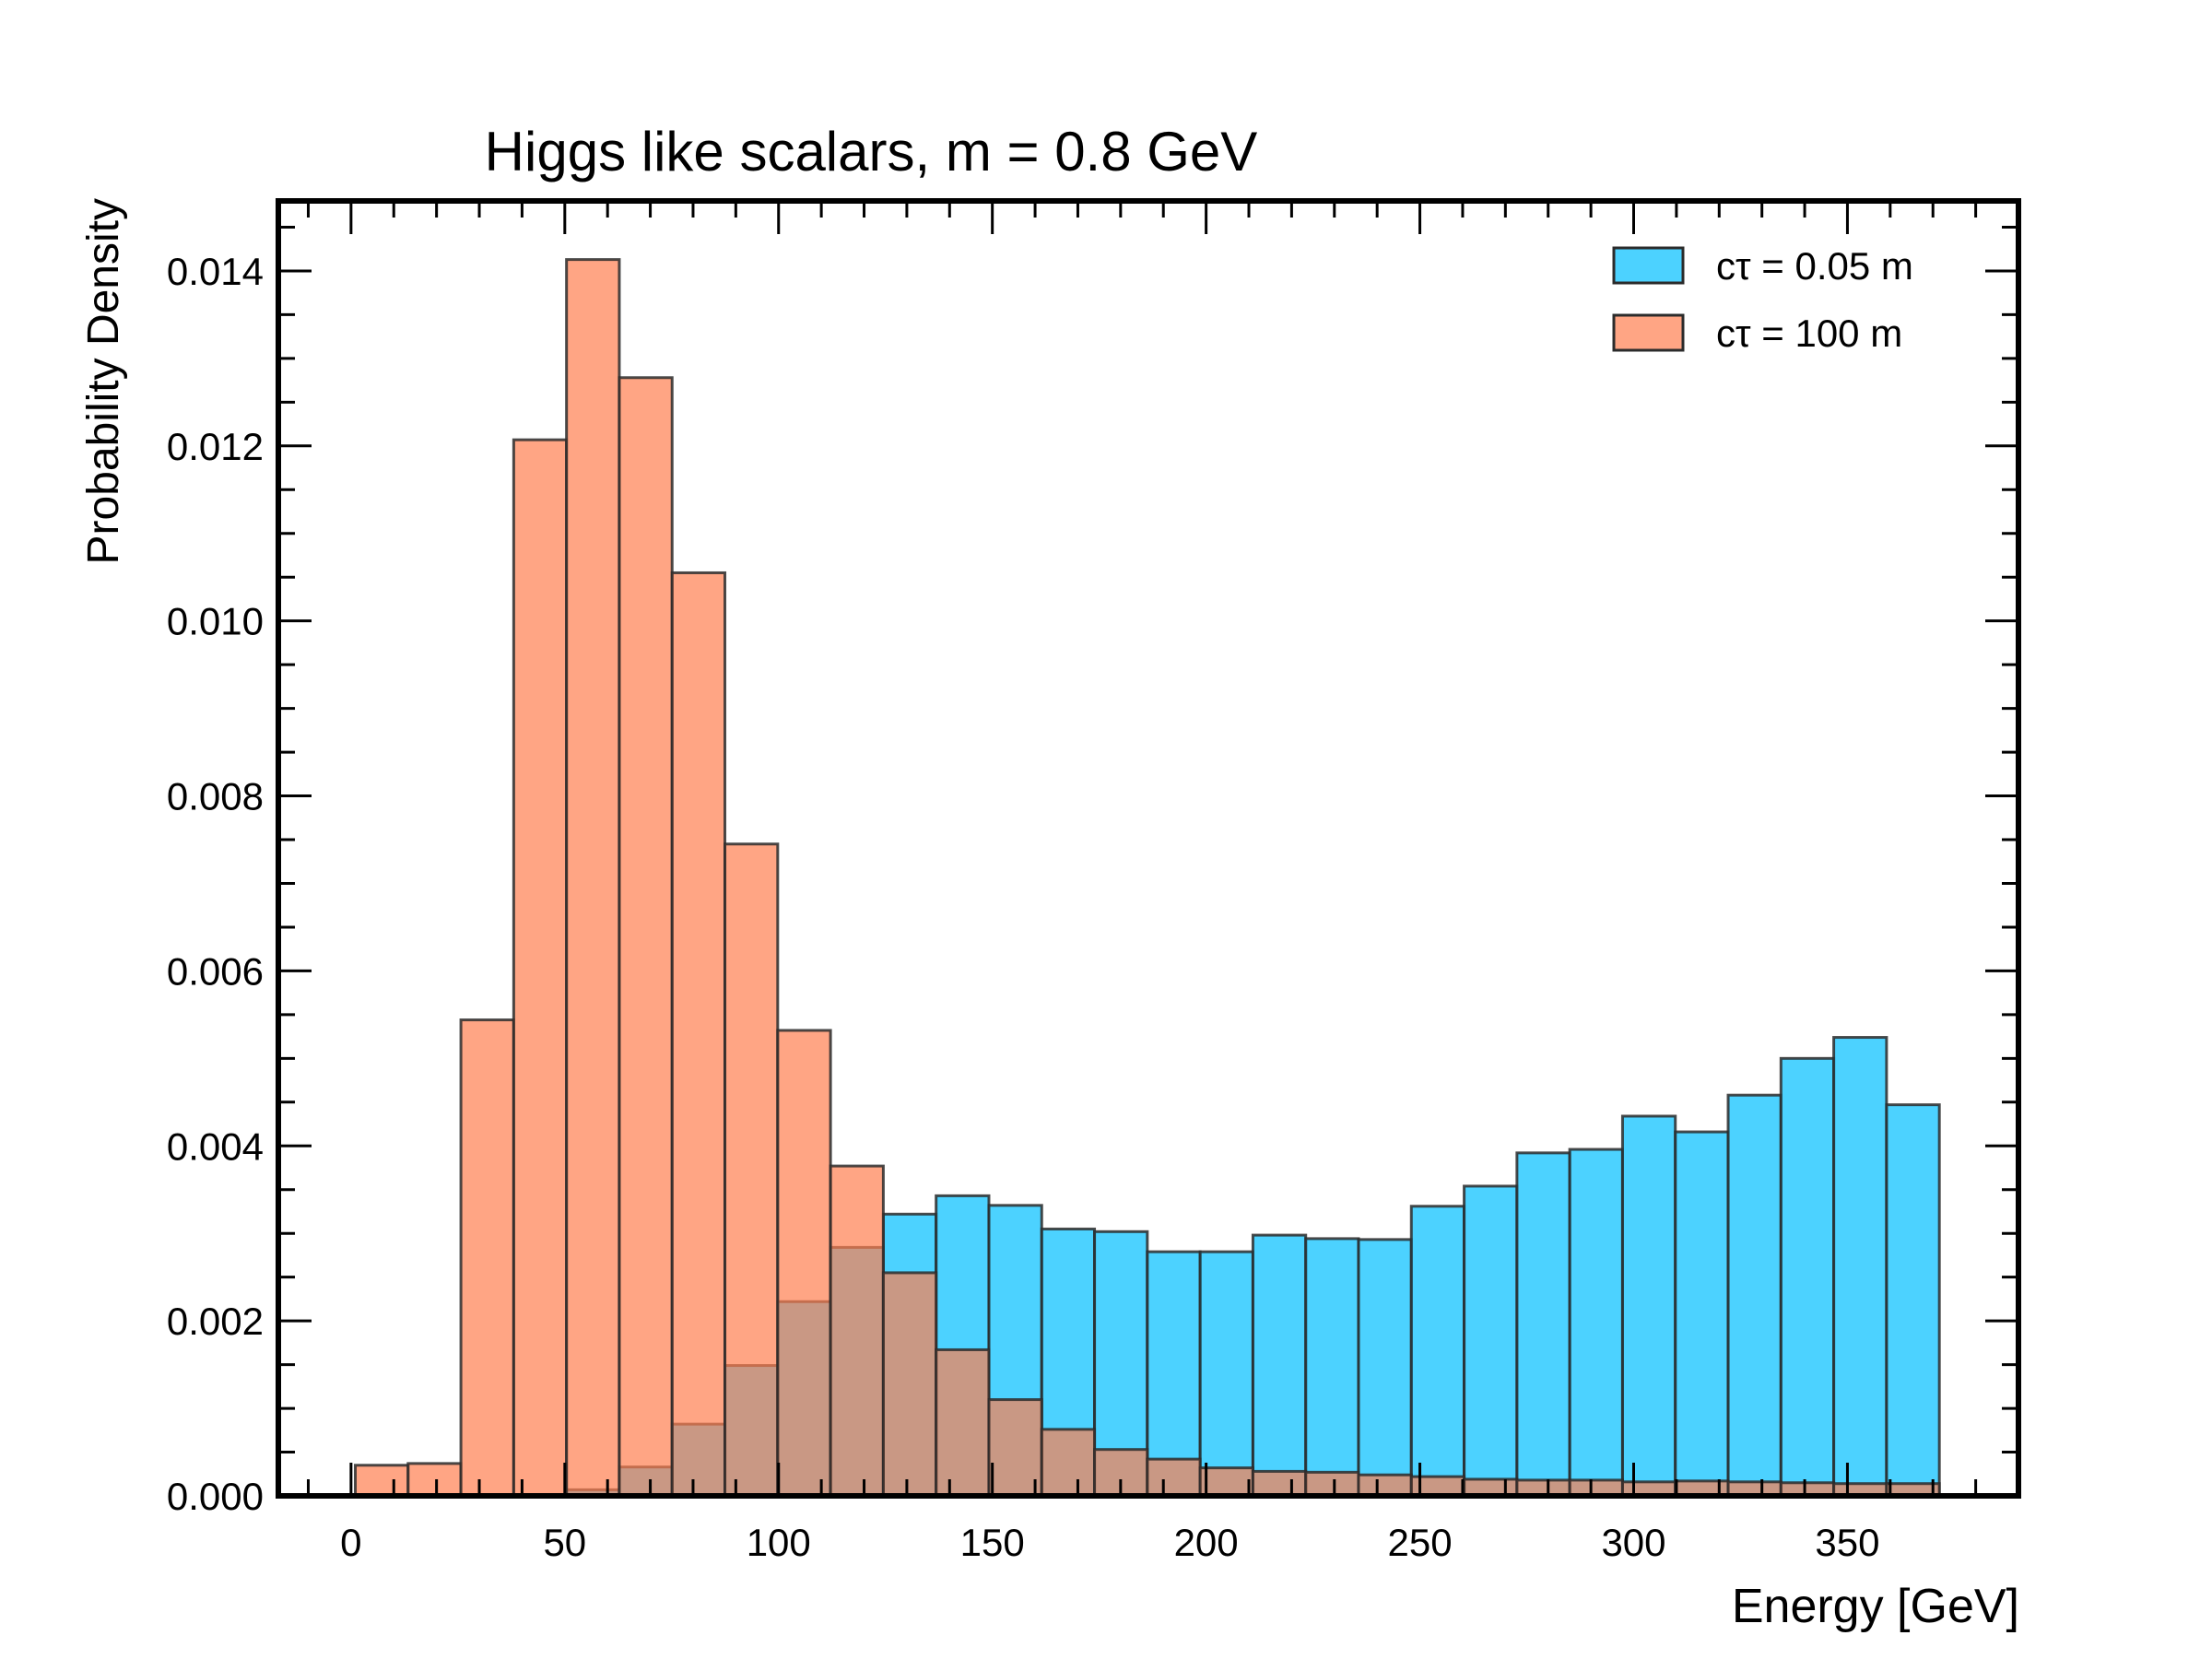 Image resolution: width=2212 pixels, height=1659 pixels. I want to click on x-tick-label: 0, so click(350, 1542).